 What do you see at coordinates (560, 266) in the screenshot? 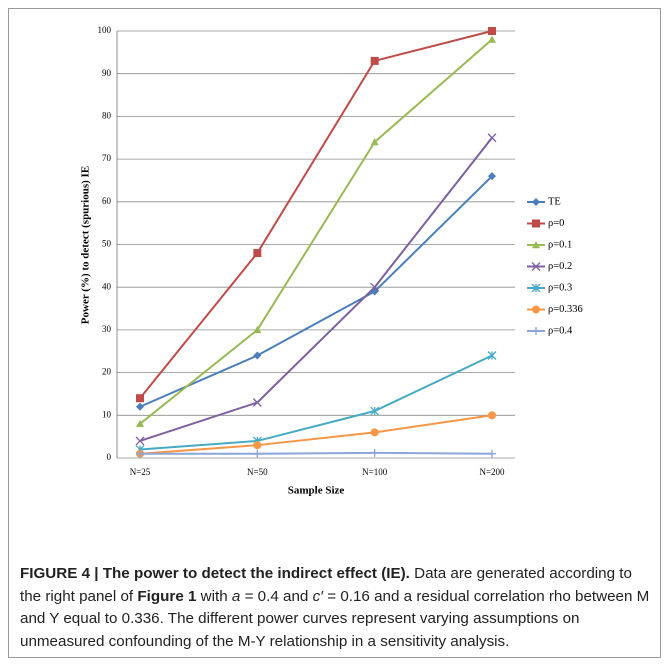
I see `legend-label: ρ=0.2` at bounding box center [560, 266].